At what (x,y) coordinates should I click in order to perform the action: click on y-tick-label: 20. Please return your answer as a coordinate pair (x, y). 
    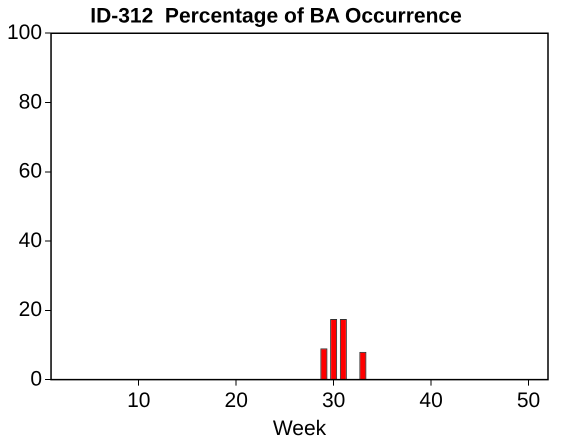
    Looking at the image, I should click on (30, 310).